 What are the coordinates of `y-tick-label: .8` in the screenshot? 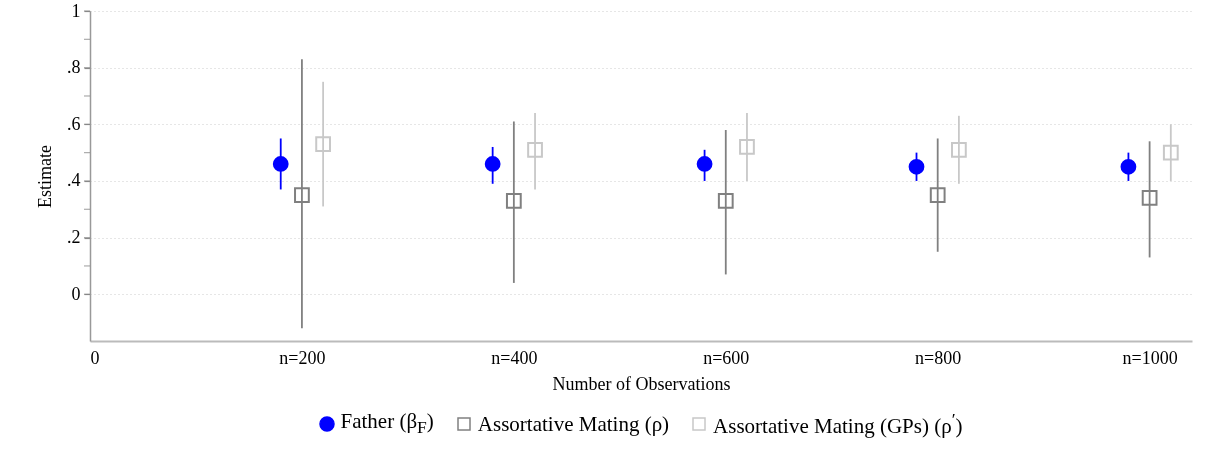 It's located at (74, 67).